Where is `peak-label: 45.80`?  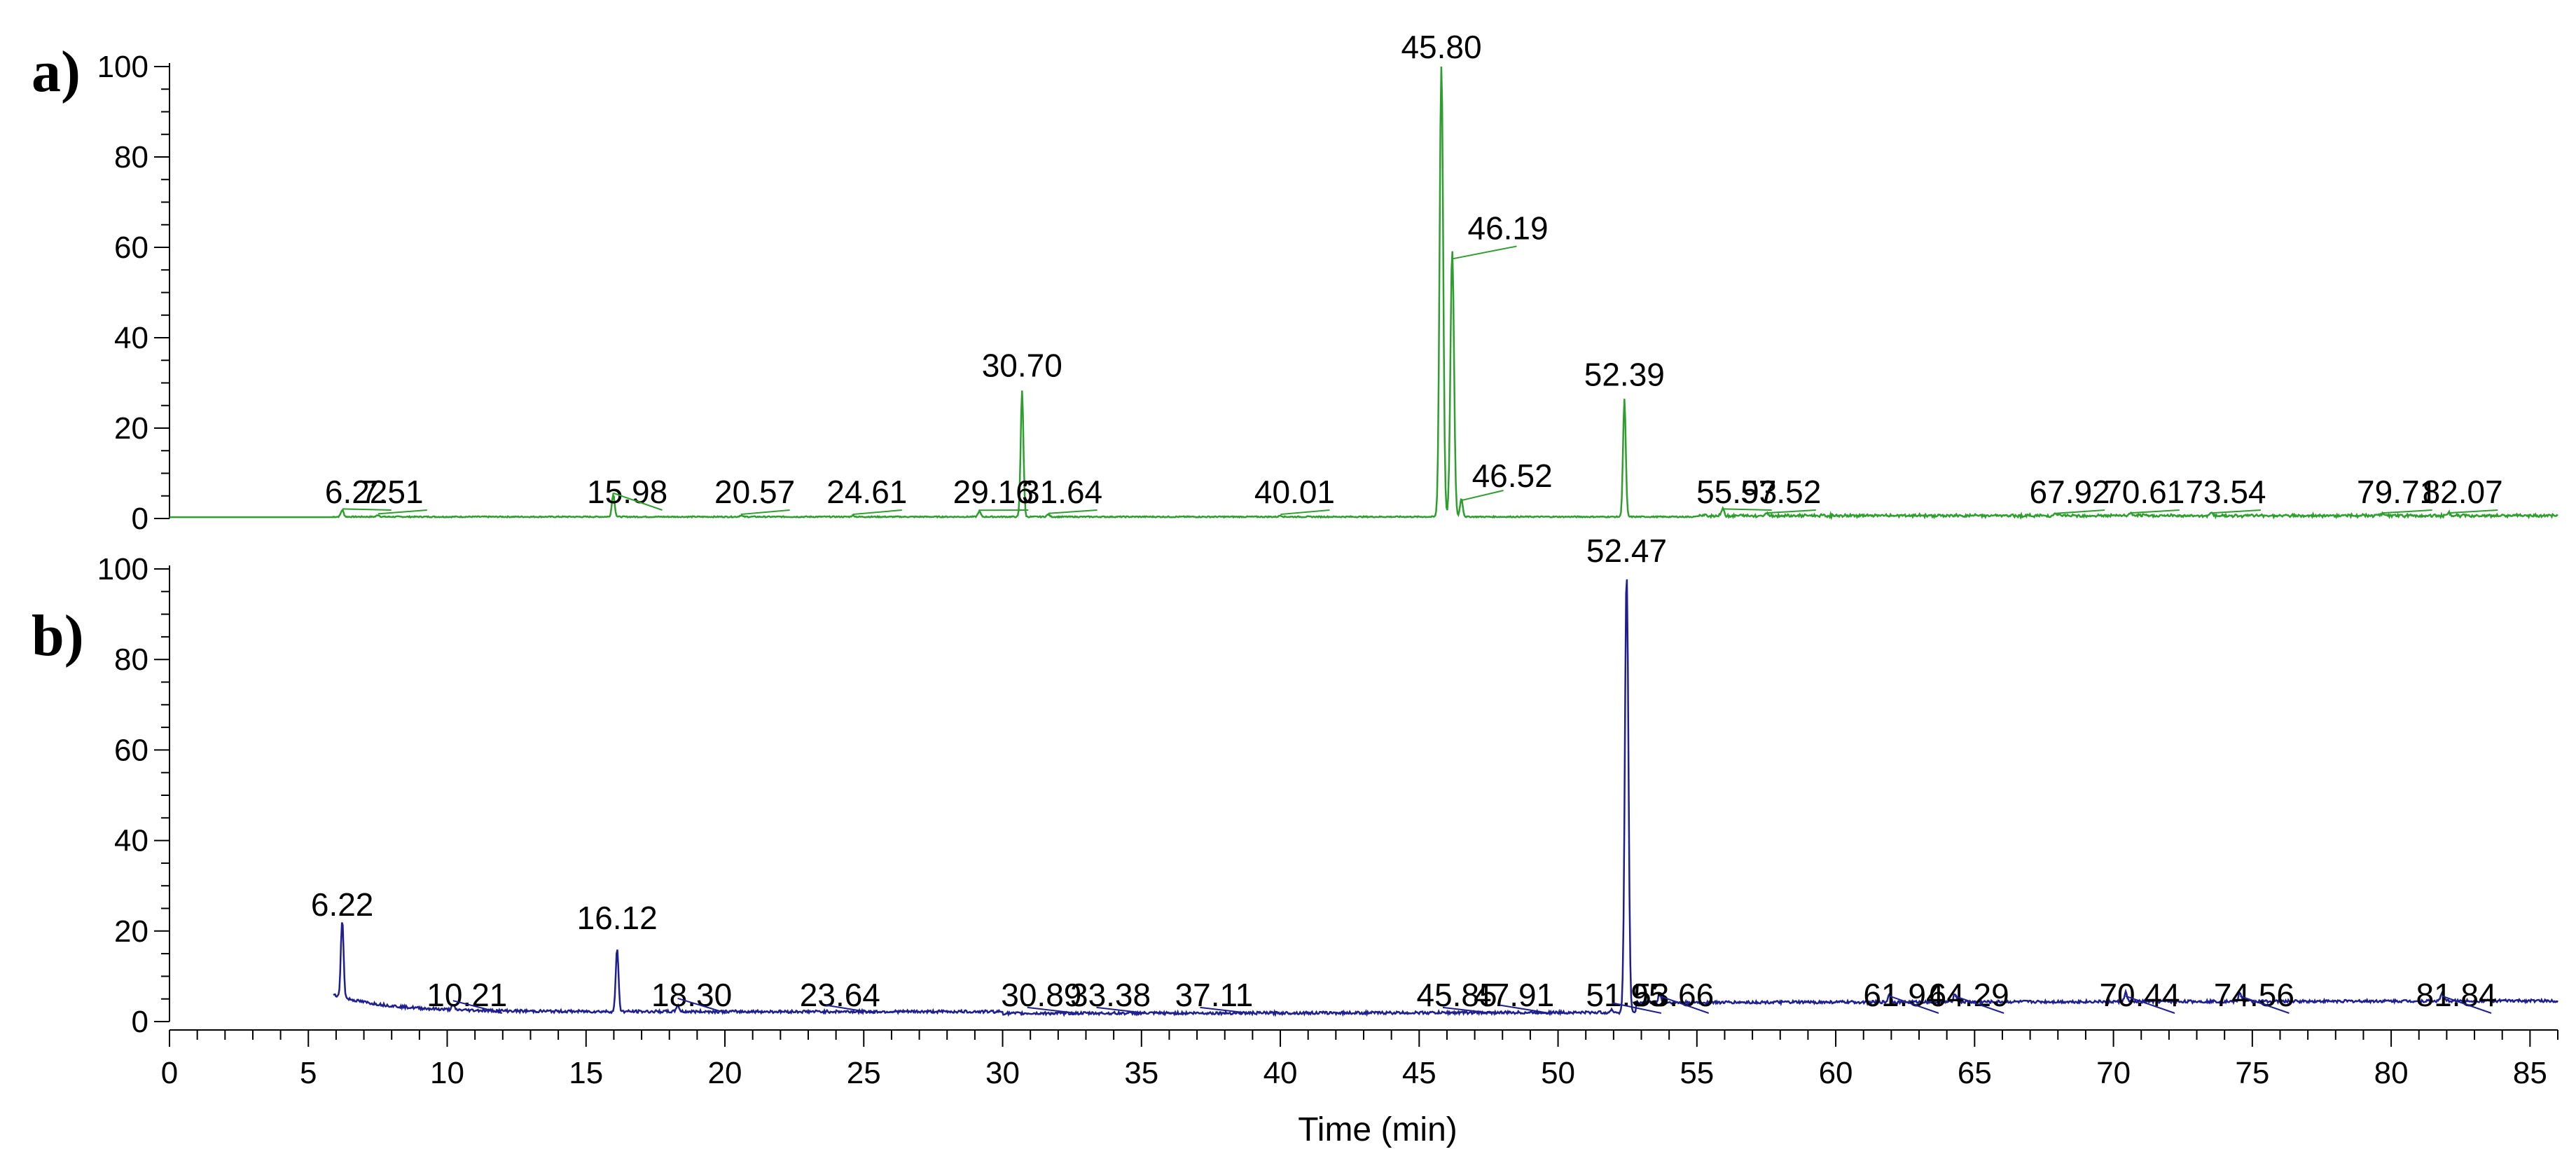
peak-label: 45.80 is located at coordinates (1441, 47).